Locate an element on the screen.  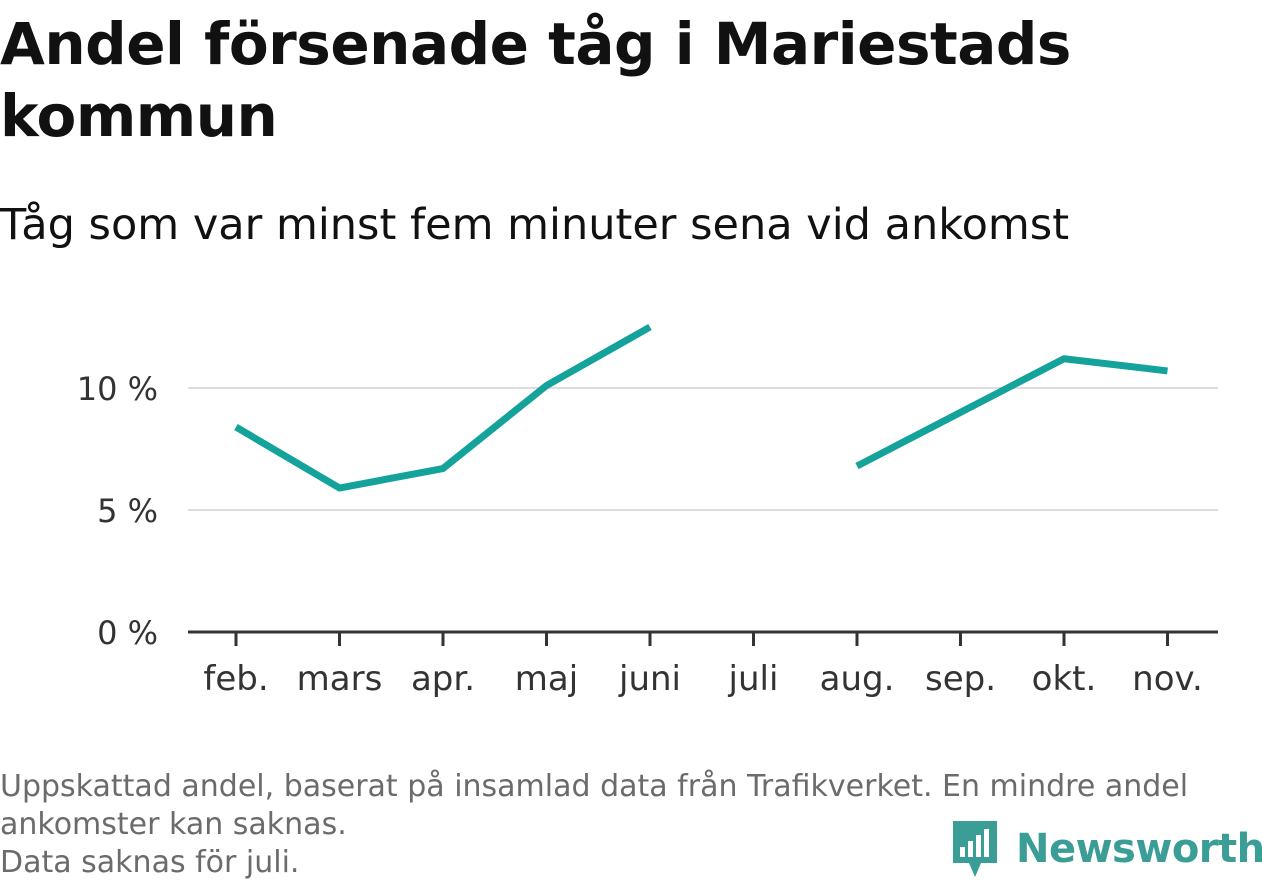
newsworthy-logo-icon is located at coordinates (975, 849).